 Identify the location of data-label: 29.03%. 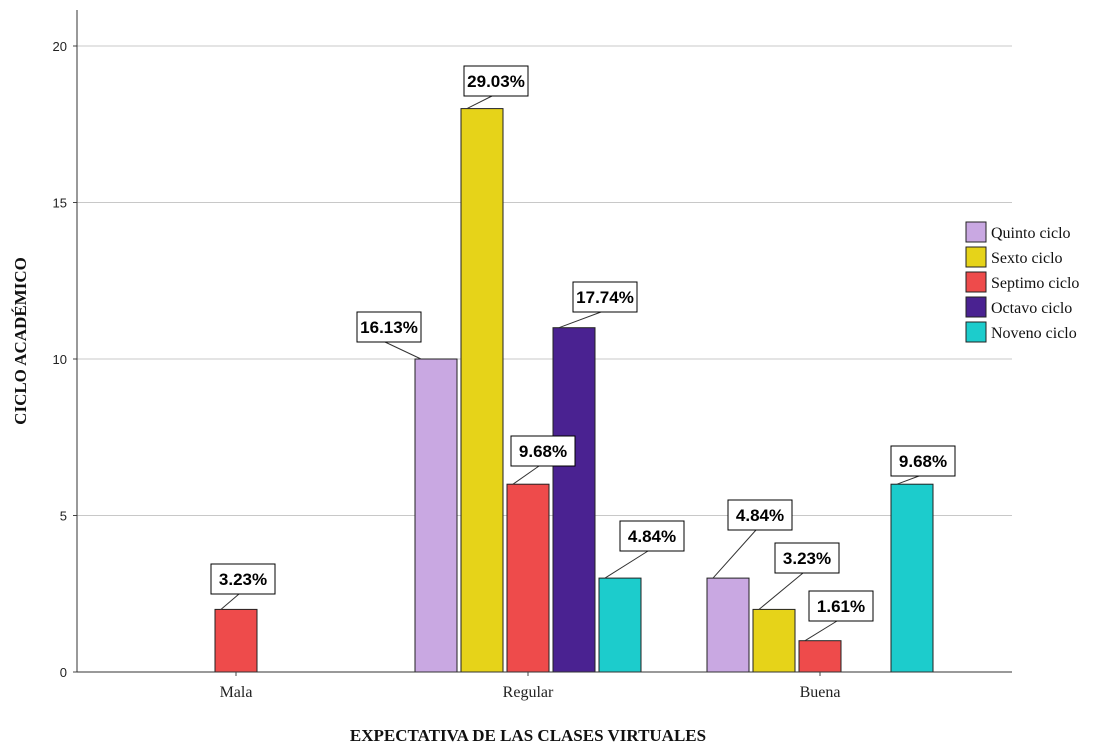
(496, 81).